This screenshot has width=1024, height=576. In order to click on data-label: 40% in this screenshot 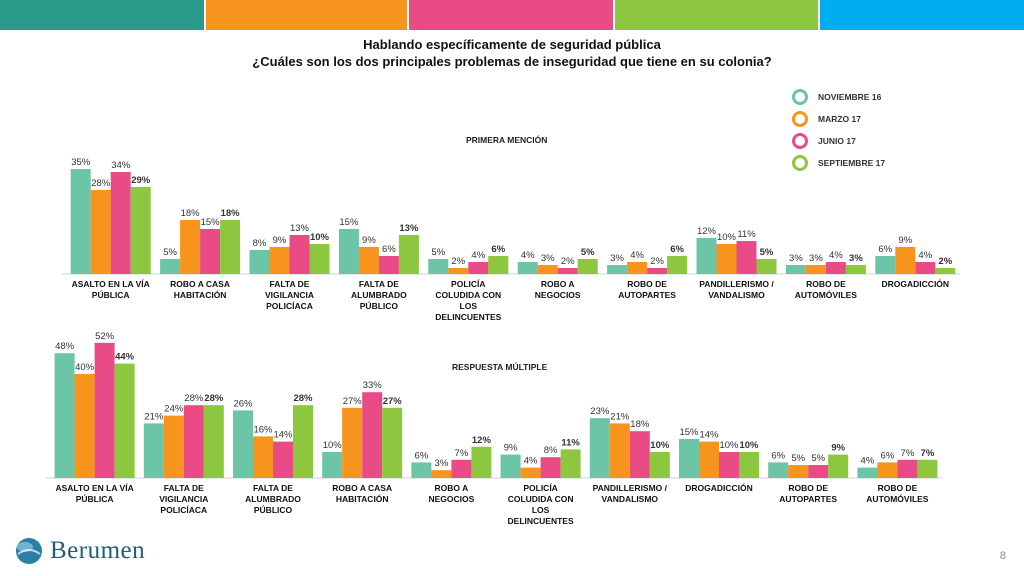, I will do `click(85, 367)`.